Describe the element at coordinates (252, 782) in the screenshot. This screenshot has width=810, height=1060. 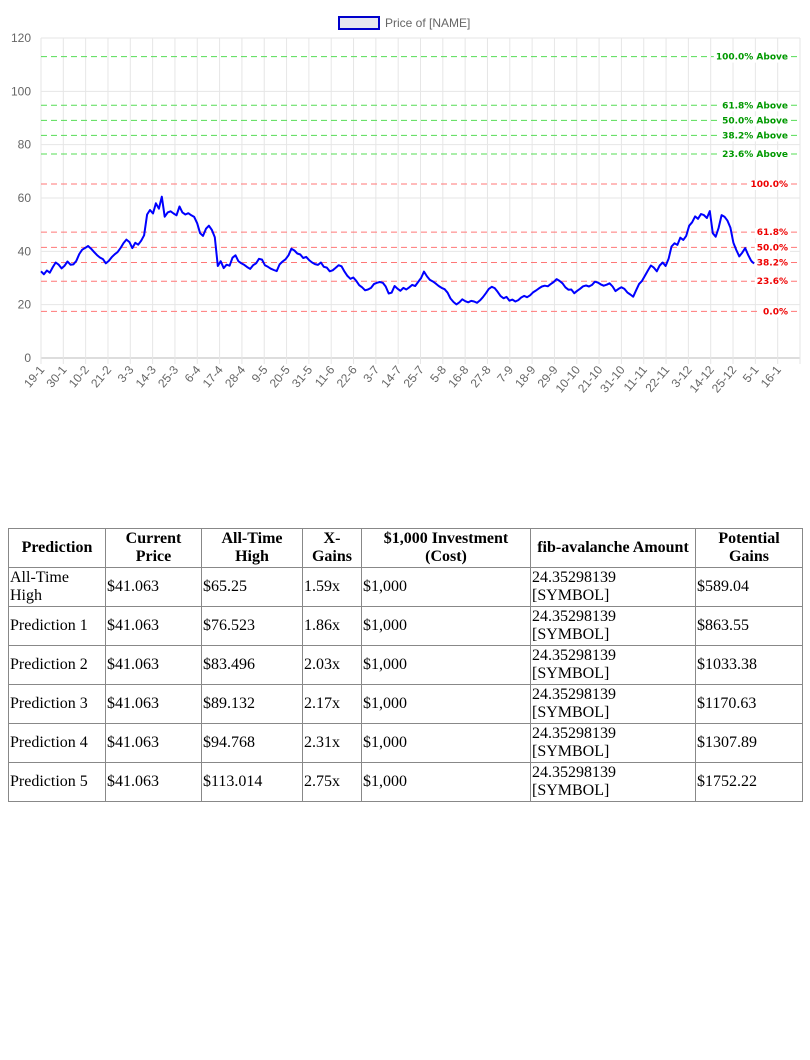
I see `cell-all-time-high: $113.014` at that location.